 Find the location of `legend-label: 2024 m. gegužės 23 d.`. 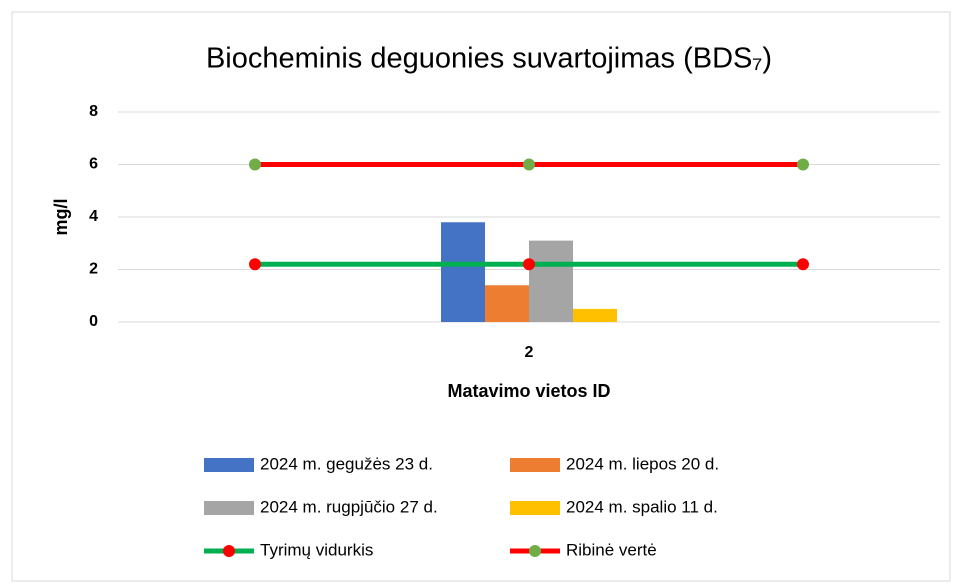

legend-label: 2024 m. gegužės 23 d. is located at coordinates (346, 463).